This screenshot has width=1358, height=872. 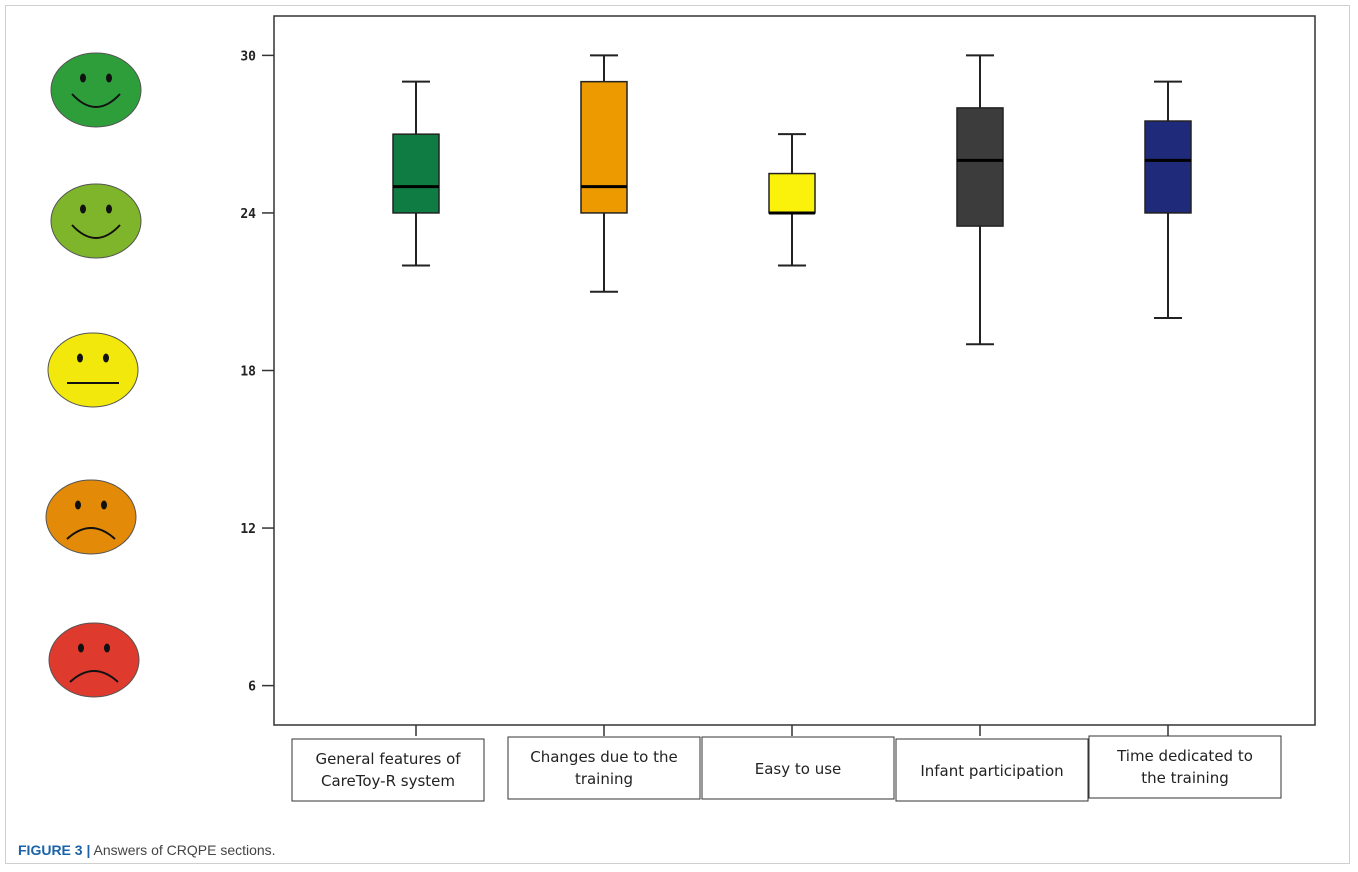 What do you see at coordinates (54, 850) in the screenshot?
I see `caption-label: FIGURE 3 |` at bounding box center [54, 850].